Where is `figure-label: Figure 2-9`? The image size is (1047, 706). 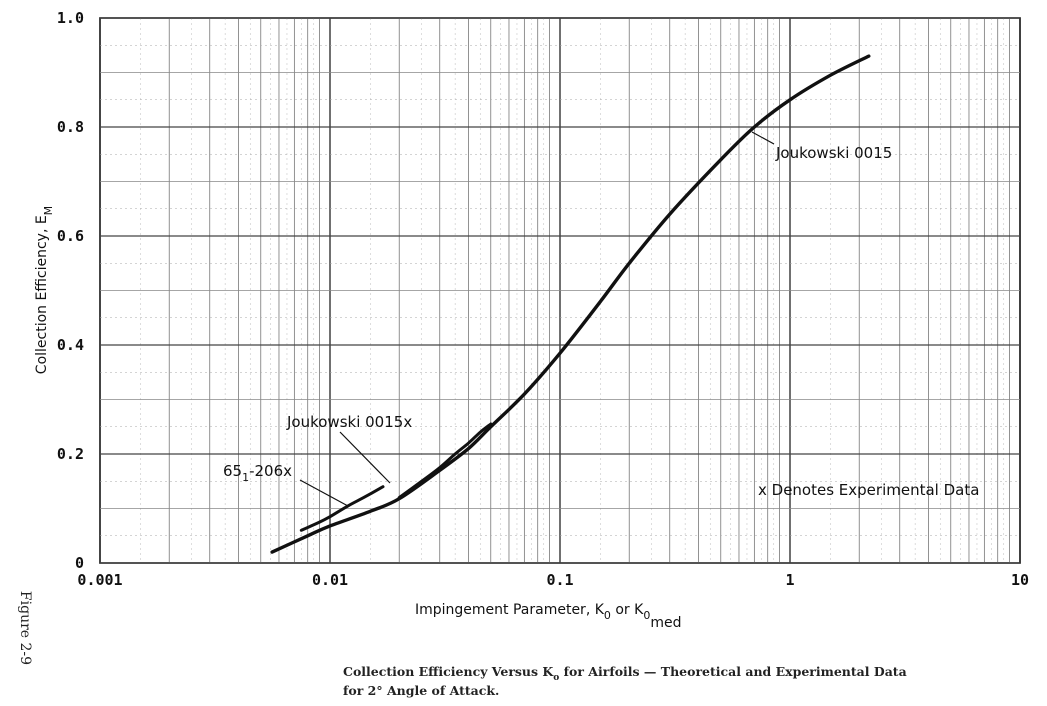
figure-label: Figure 2-9 is located at coordinates (25, 628).